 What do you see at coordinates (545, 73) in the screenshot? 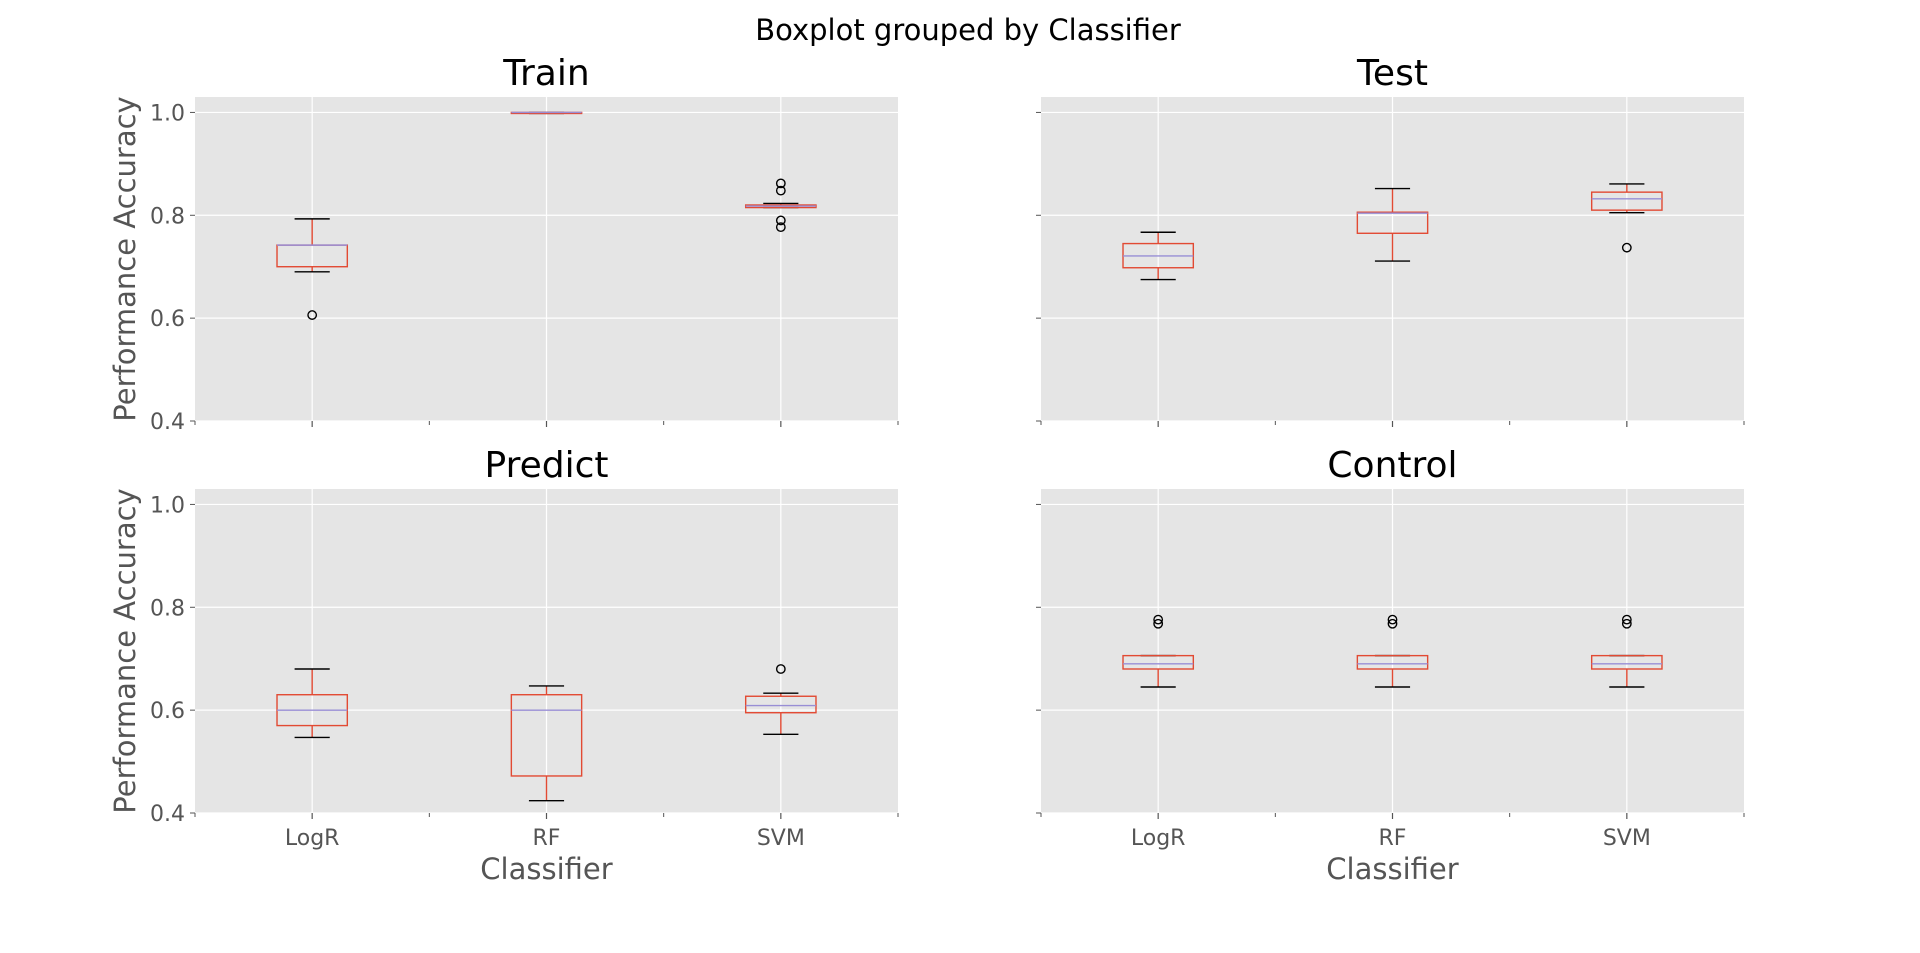
I see `subplot-title: Train` at bounding box center [545, 73].